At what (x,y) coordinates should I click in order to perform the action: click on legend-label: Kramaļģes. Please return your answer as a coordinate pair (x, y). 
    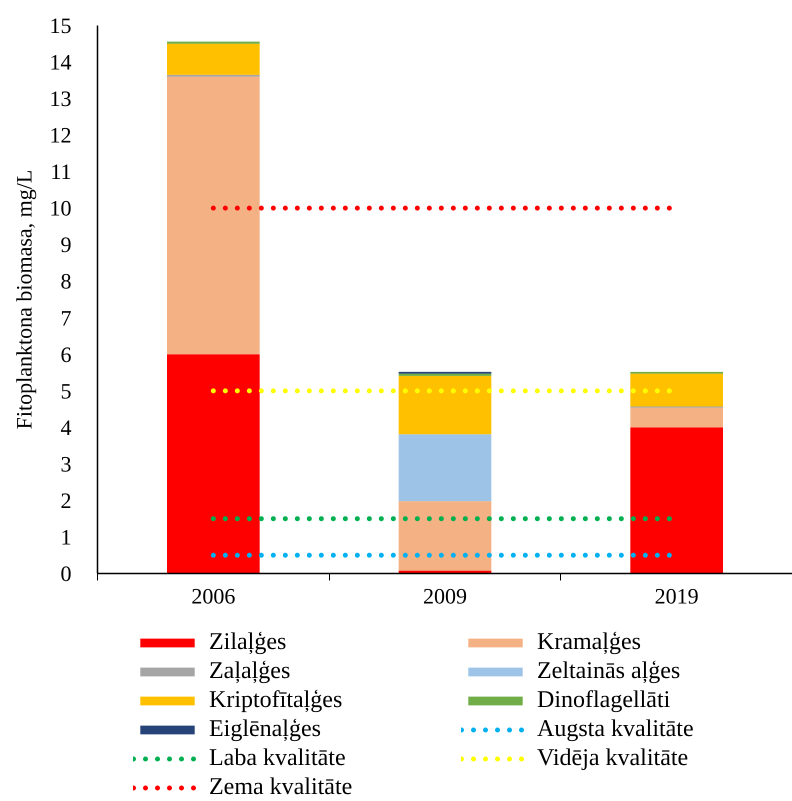
    Looking at the image, I should click on (589, 642).